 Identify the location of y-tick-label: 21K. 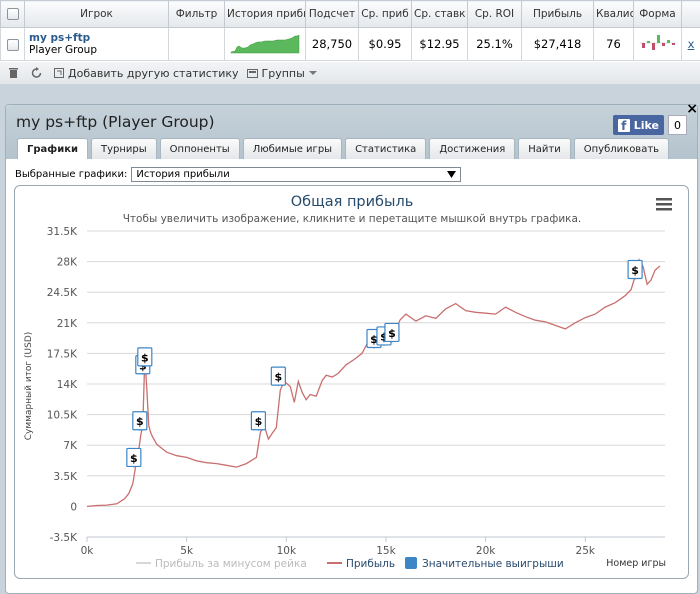
(67, 324).